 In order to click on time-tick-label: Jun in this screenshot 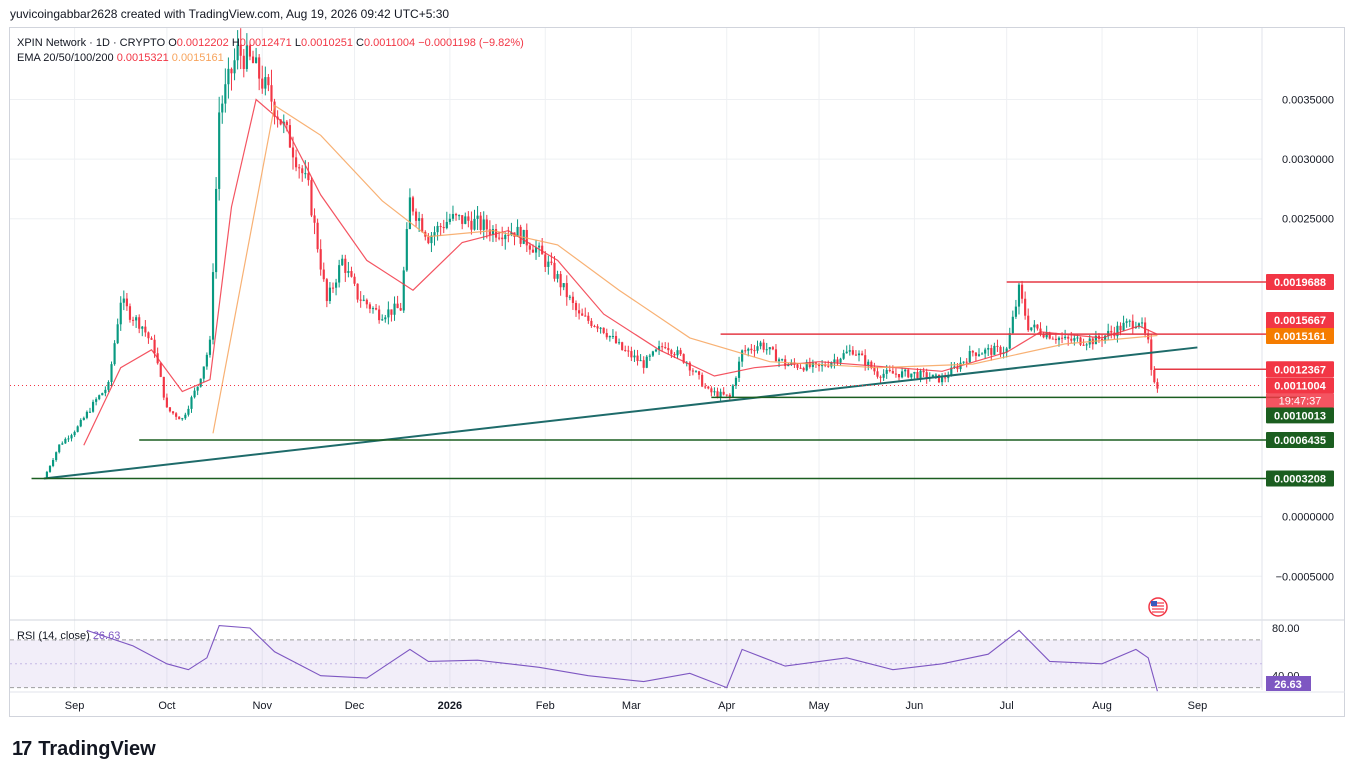, I will do `click(915, 706)`.